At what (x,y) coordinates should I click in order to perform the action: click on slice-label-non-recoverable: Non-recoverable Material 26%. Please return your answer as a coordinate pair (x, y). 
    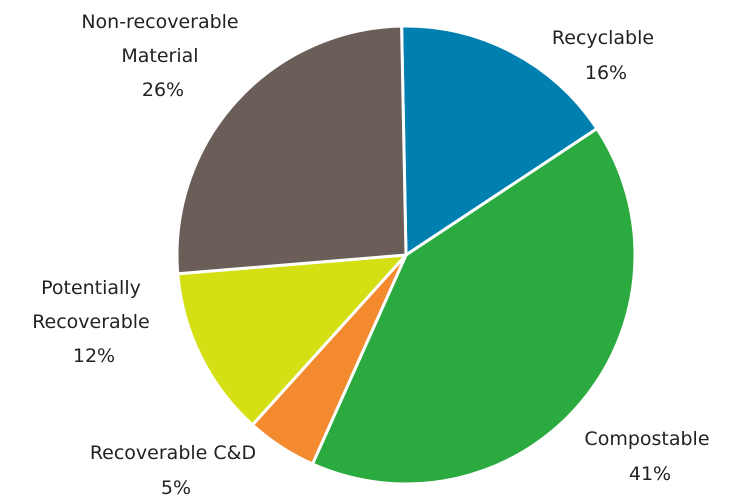
    Looking at the image, I should click on (162, 56).